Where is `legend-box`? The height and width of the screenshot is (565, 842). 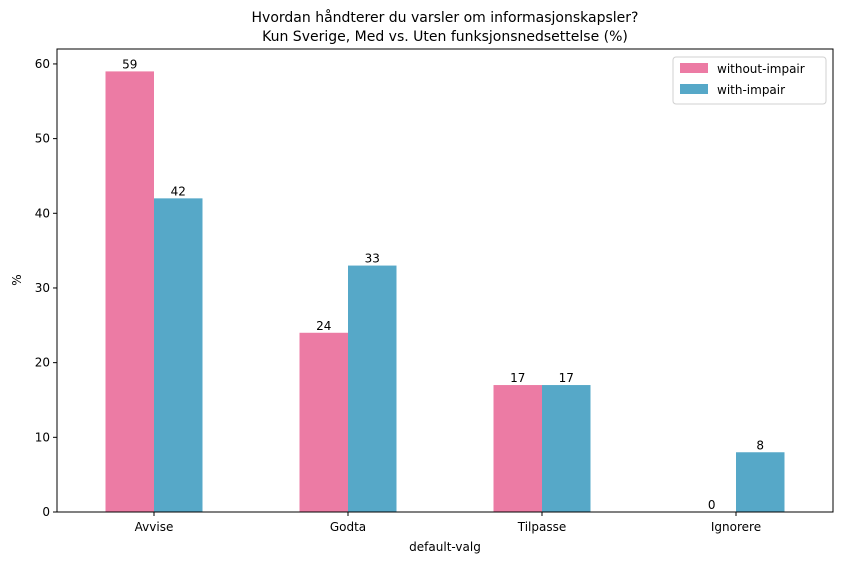
legend-box is located at coordinates (749, 80).